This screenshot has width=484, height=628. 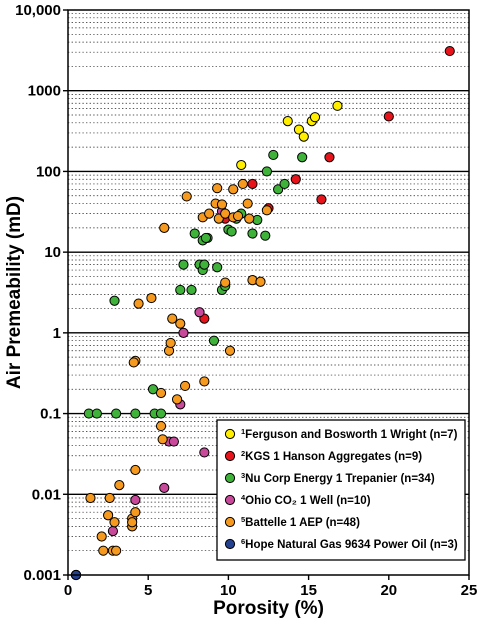 What do you see at coordinates (469, 590) in the screenshot?
I see `x-tick-label: 25` at bounding box center [469, 590].